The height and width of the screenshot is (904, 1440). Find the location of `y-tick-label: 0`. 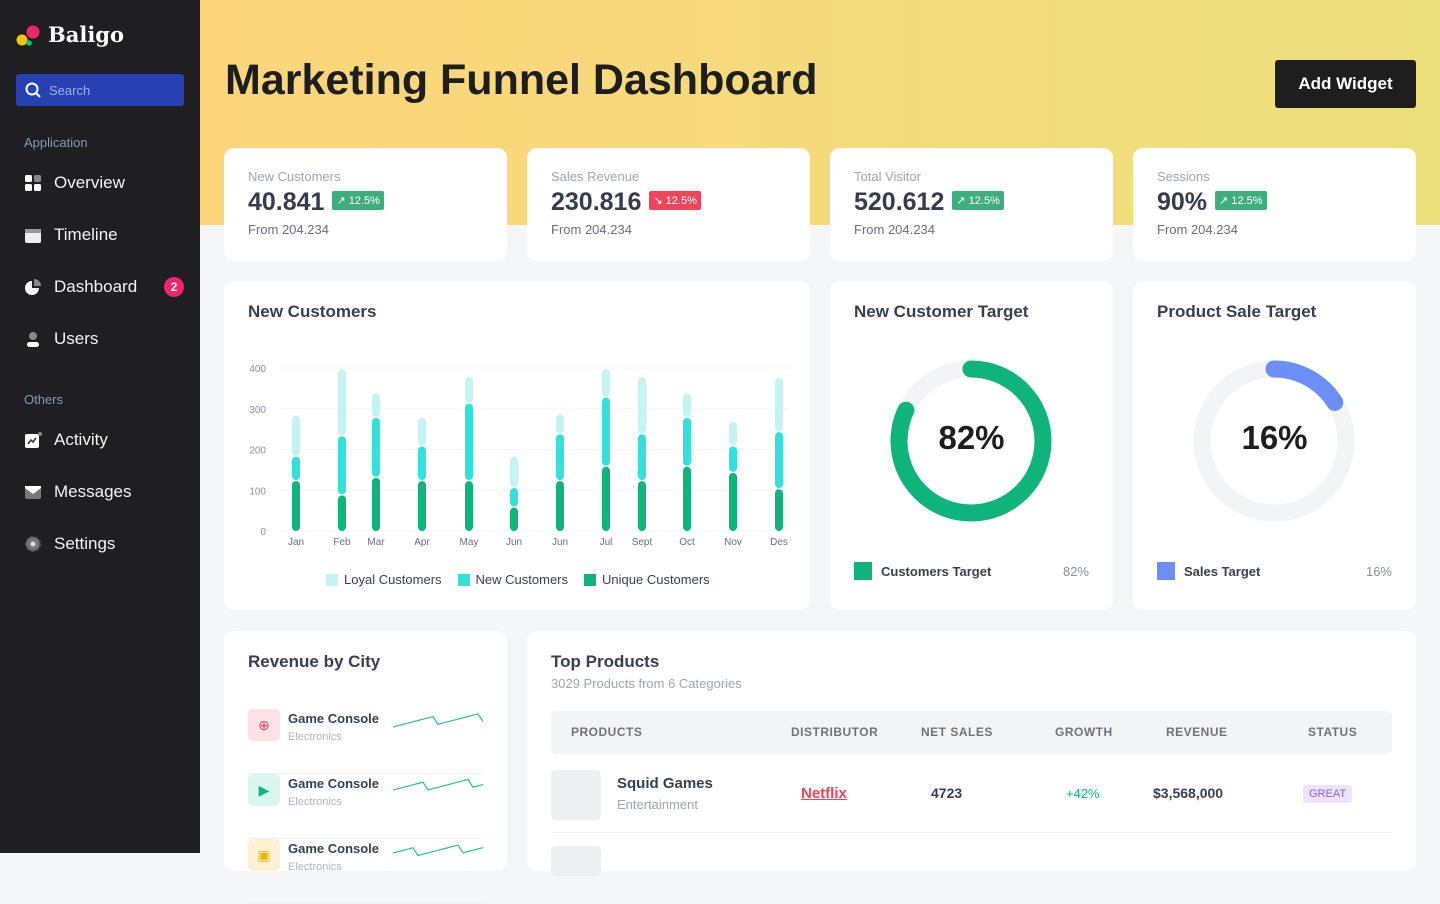

y-tick-label: 0 is located at coordinates (263, 532).